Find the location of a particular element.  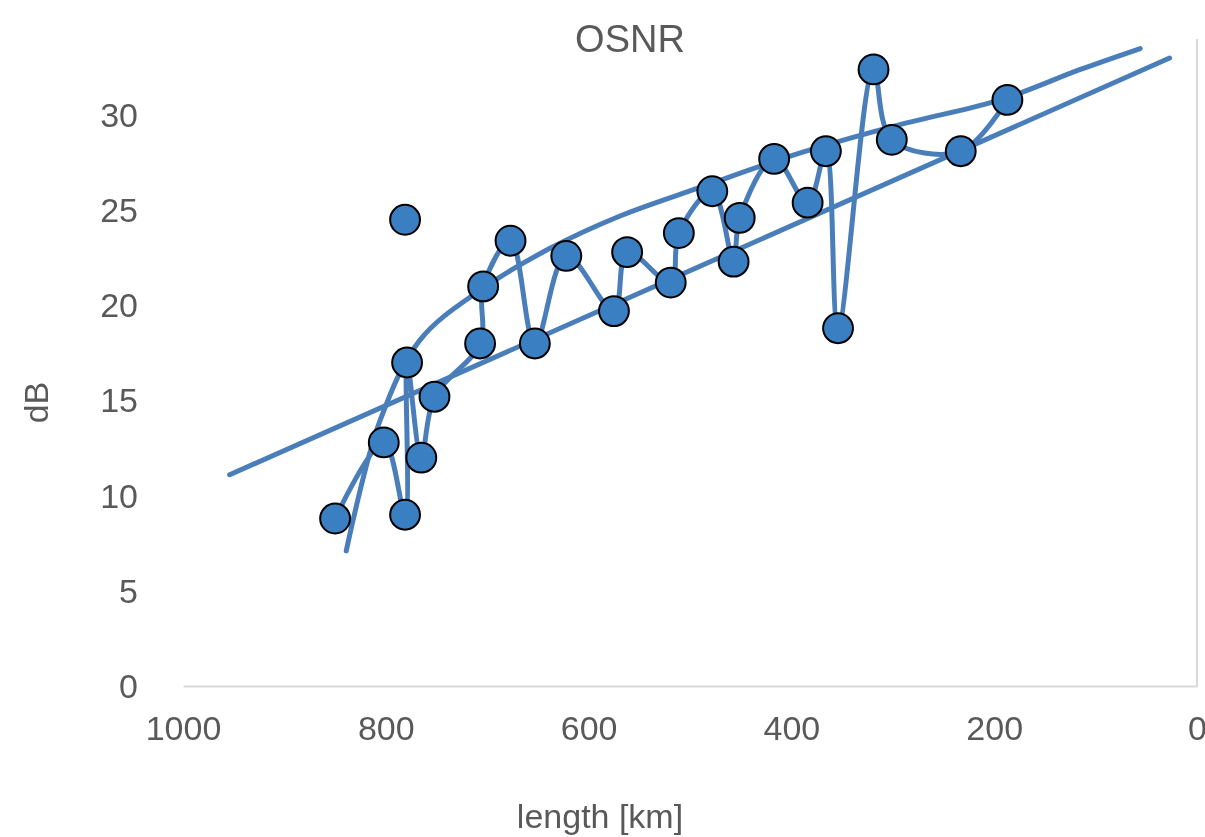

y-tick-label: 10 is located at coordinates (119, 495).